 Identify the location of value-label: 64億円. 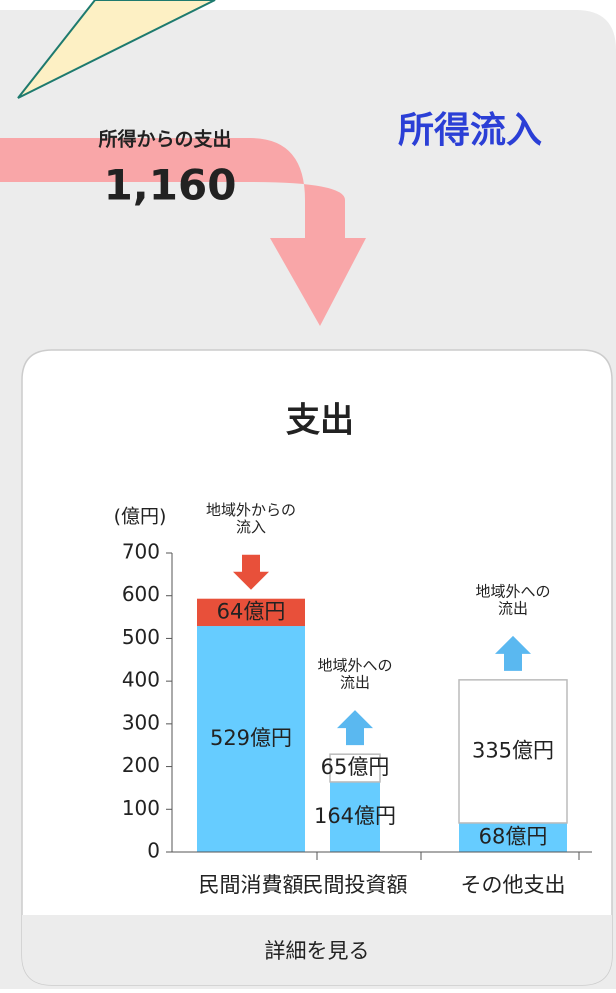
(251, 611).